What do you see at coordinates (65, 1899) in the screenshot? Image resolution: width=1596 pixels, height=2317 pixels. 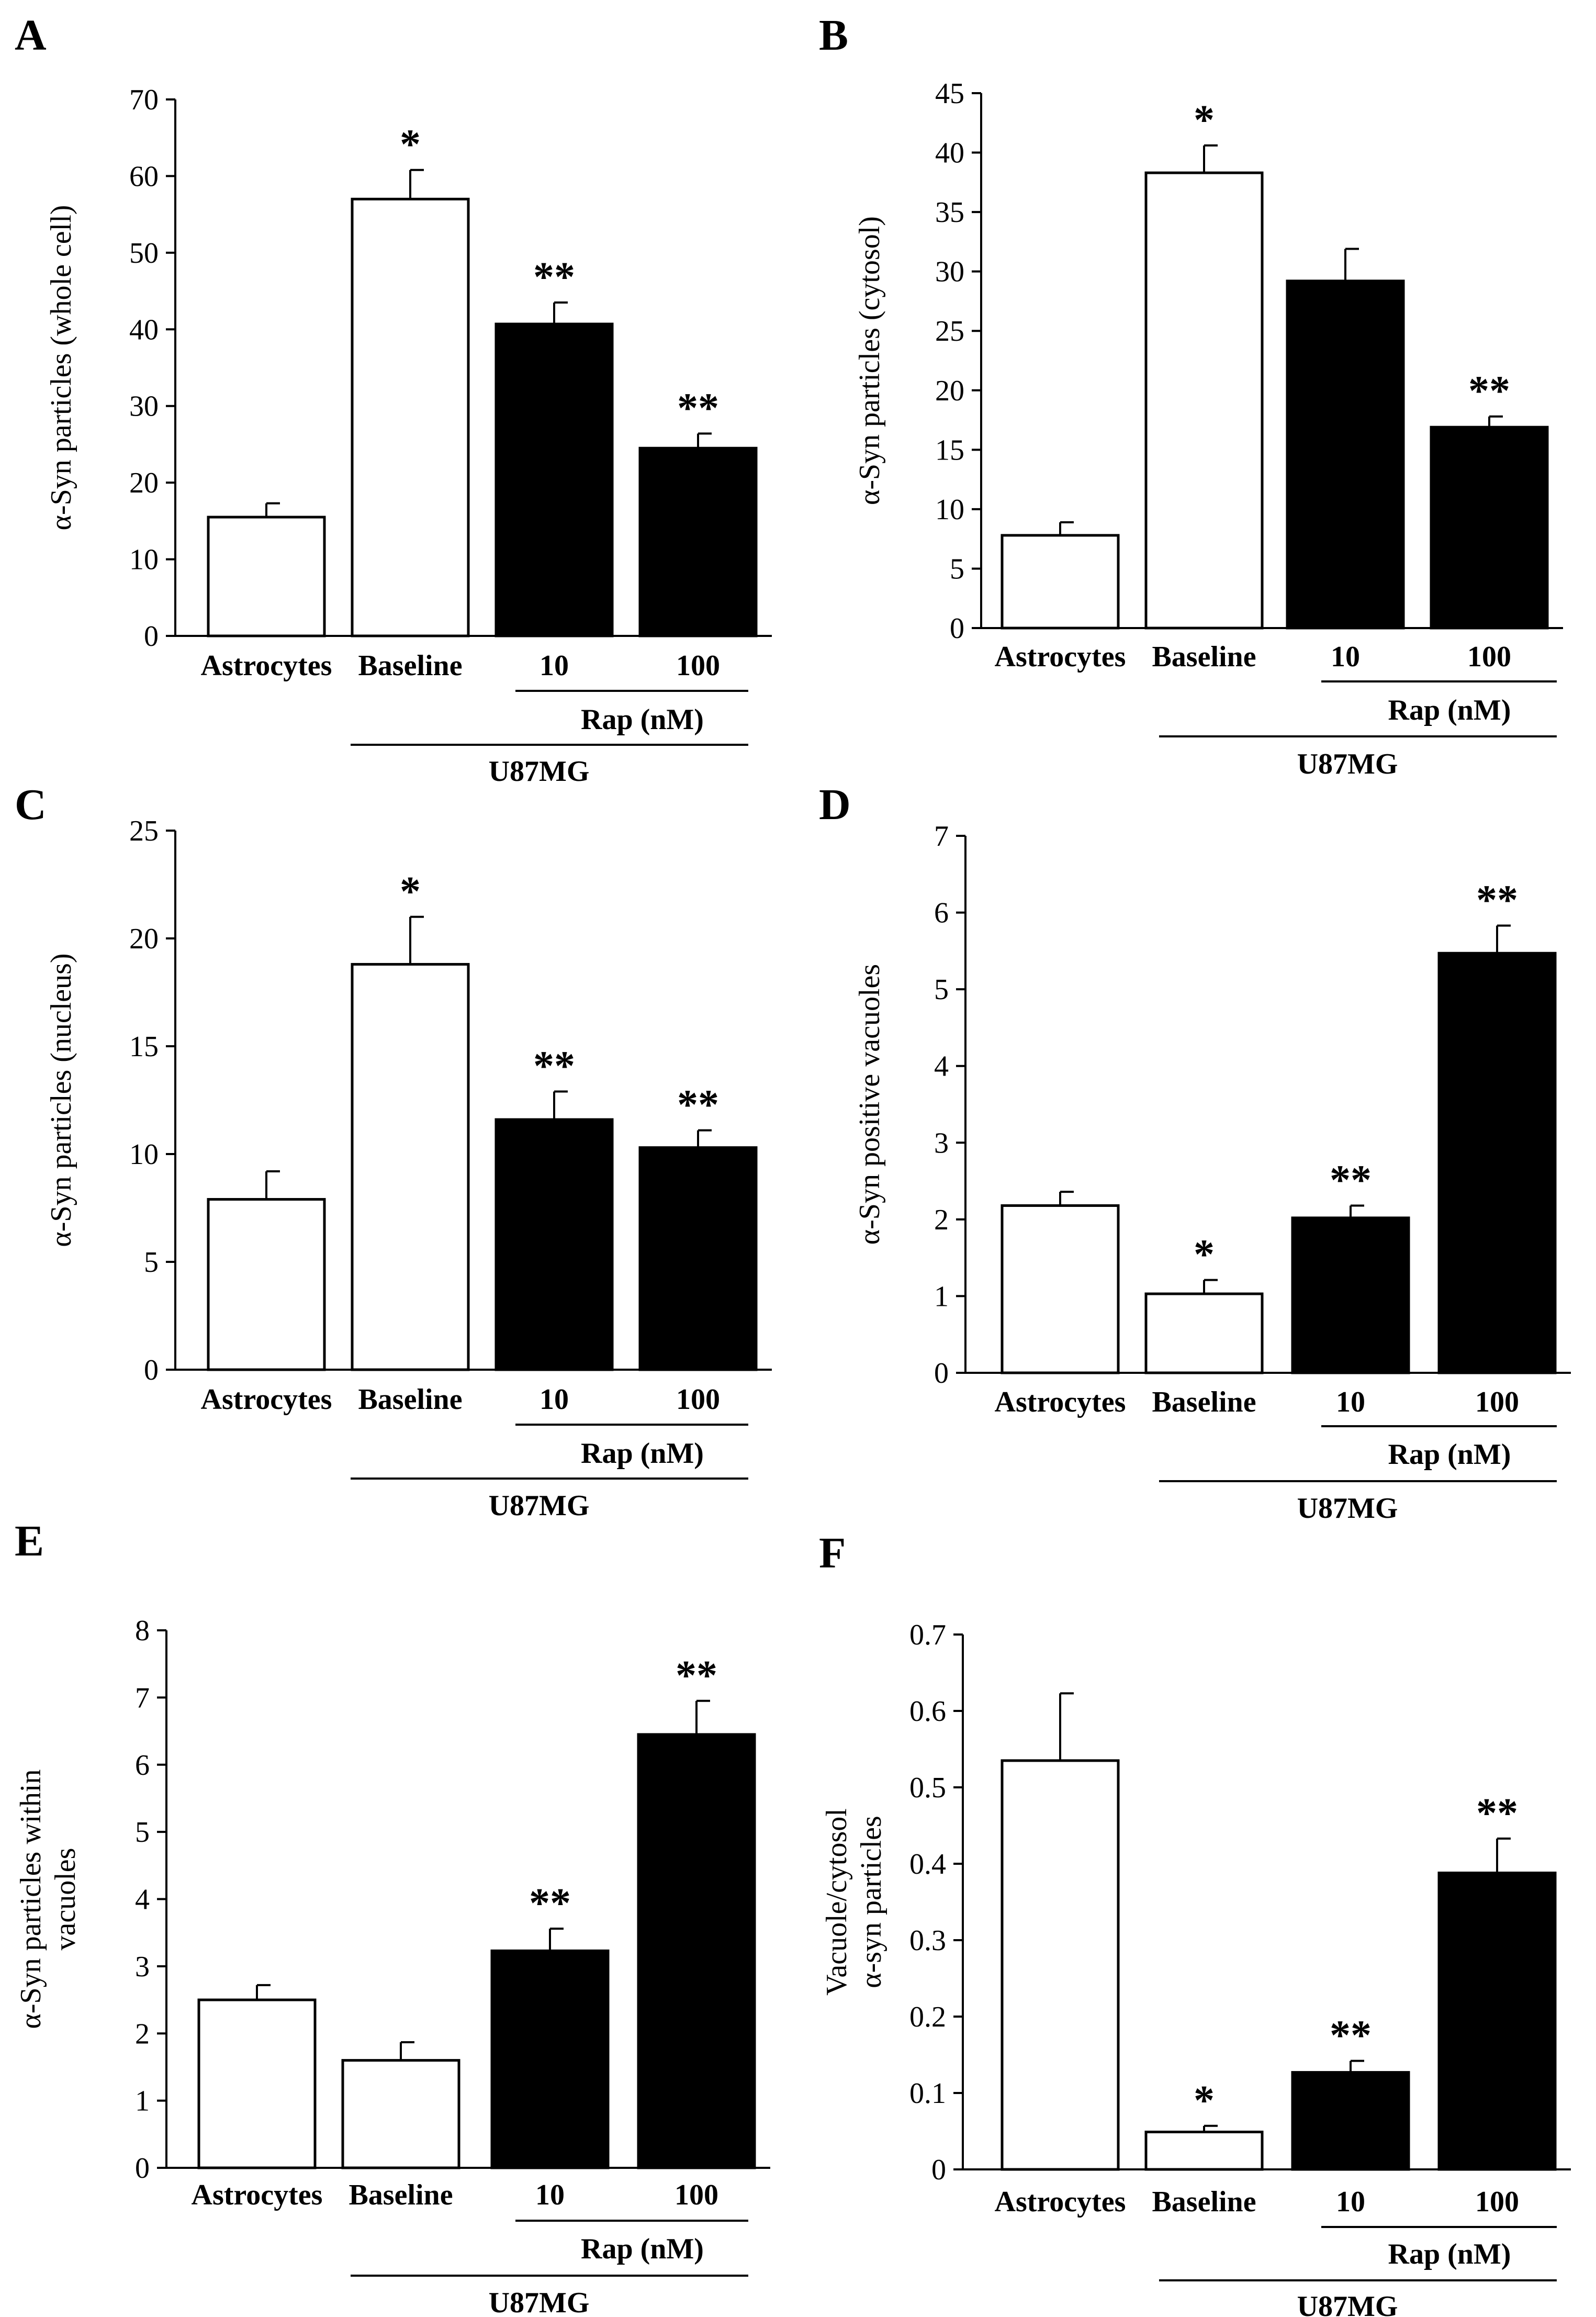 I see `y-axis-label: vacuoles` at bounding box center [65, 1899].